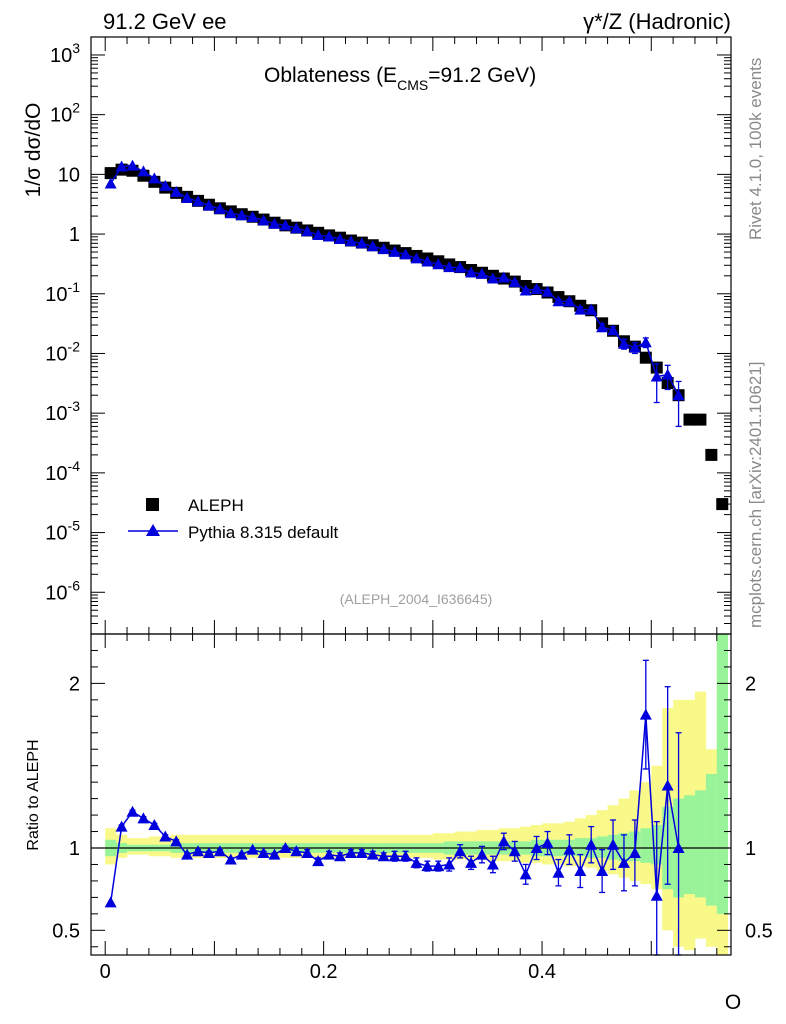 The width and height of the screenshot is (786, 1024). I want to click on ratio-y-tick-label-right: 0.5, so click(759, 931).